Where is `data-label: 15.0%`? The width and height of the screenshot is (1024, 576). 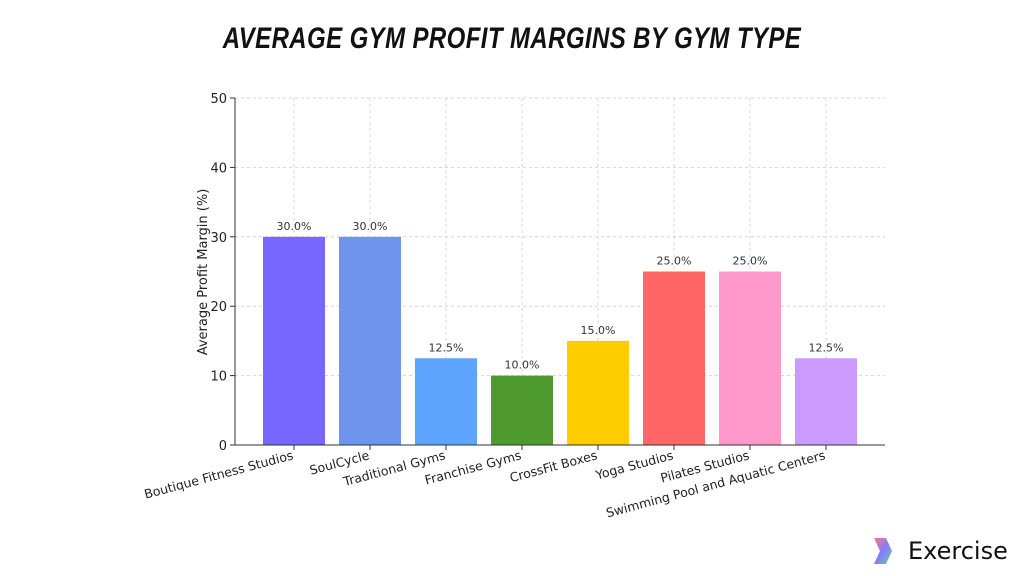 data-label: 15.0% is located at coordinates (598, 330).